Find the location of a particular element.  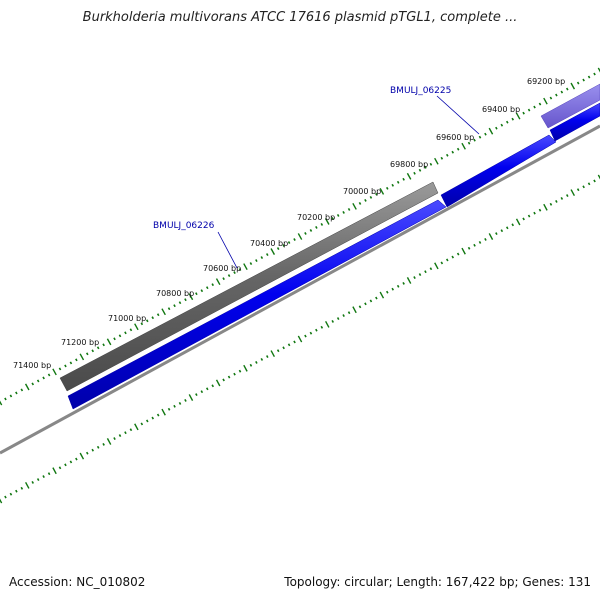

tick-label: 71000 bp is located at coordinates (127, 318).